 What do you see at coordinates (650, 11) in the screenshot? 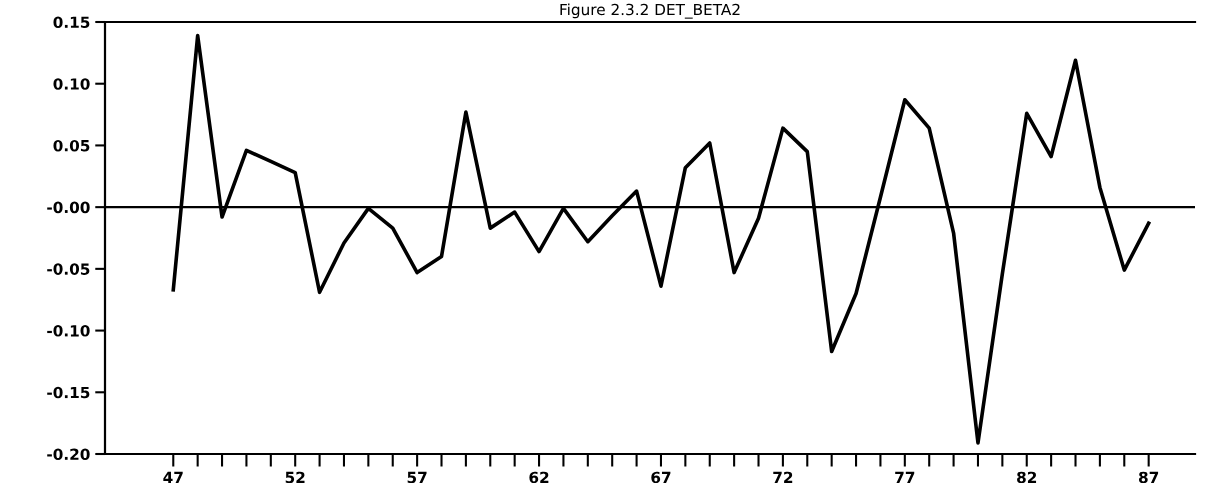
I see `chart-title: Figure 2.3.2 DET_BETA2` at bounding box center [650, 11].